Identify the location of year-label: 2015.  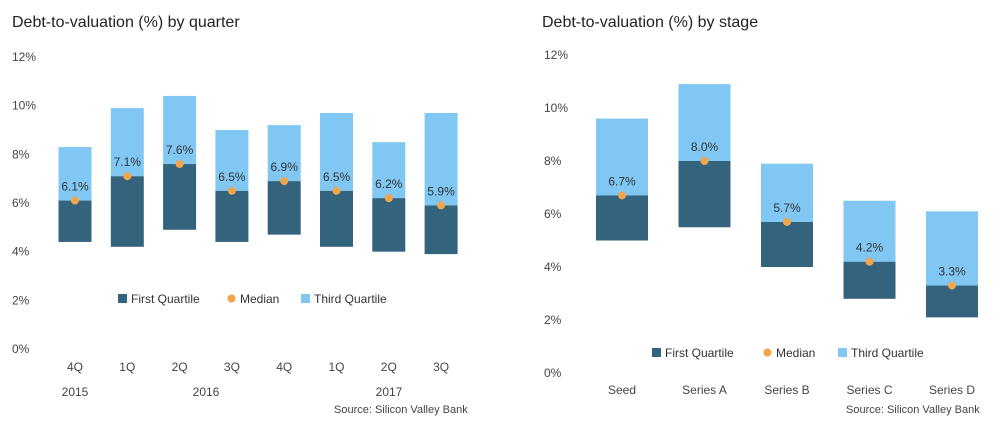
(75, 392).